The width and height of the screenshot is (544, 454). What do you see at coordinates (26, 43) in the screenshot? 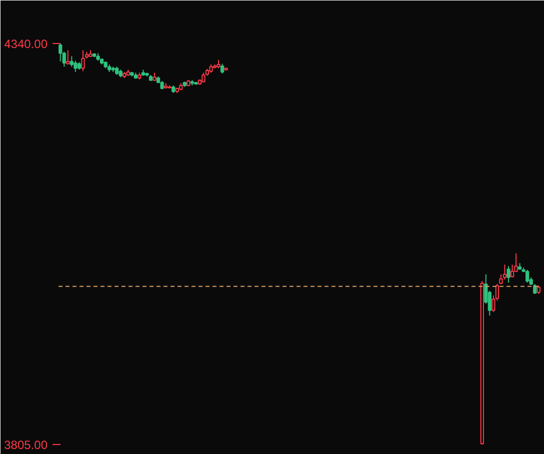
I see `y-tick-label: 4340.00` at bounding box center [26, 43].